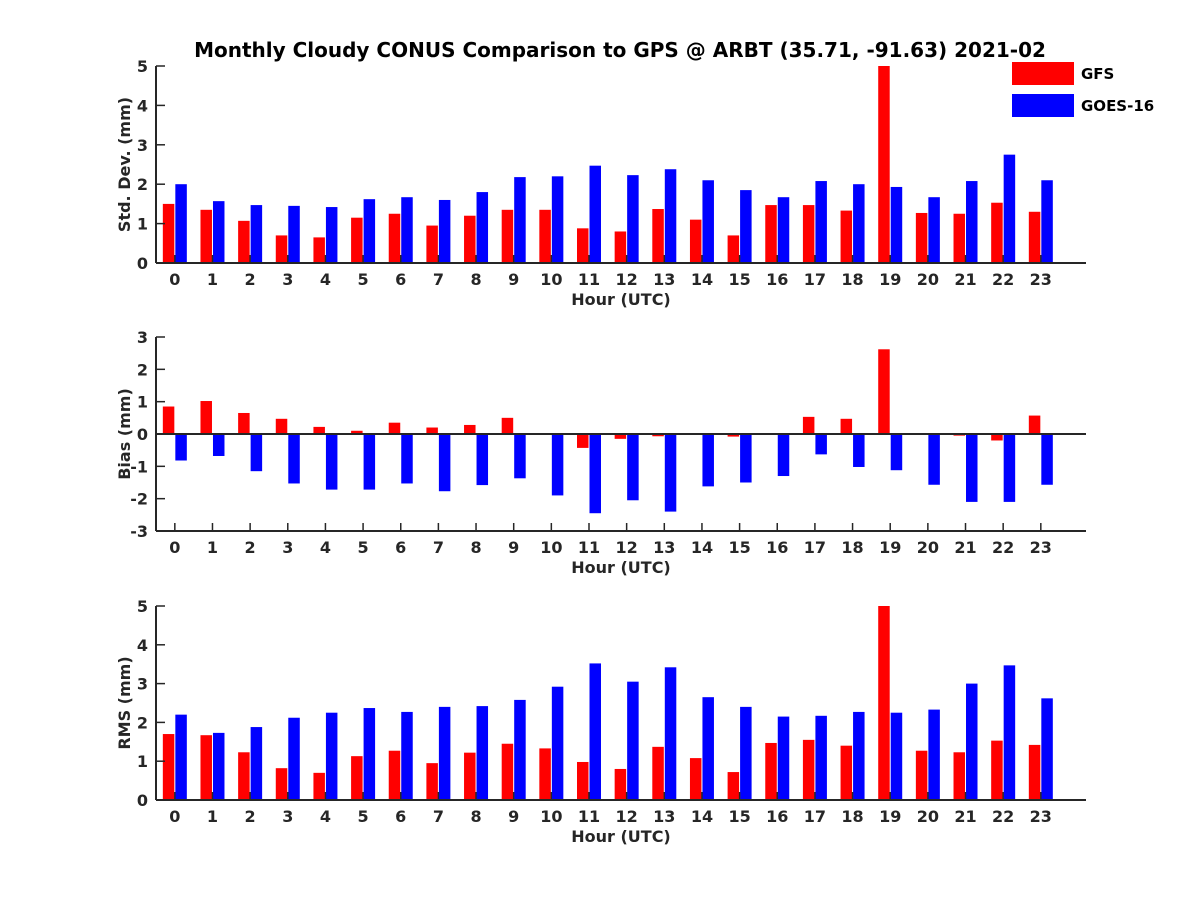  Describe the element at coordinates (852, 547) in the screenshot. I see `x-tick-label: 18` at that location.